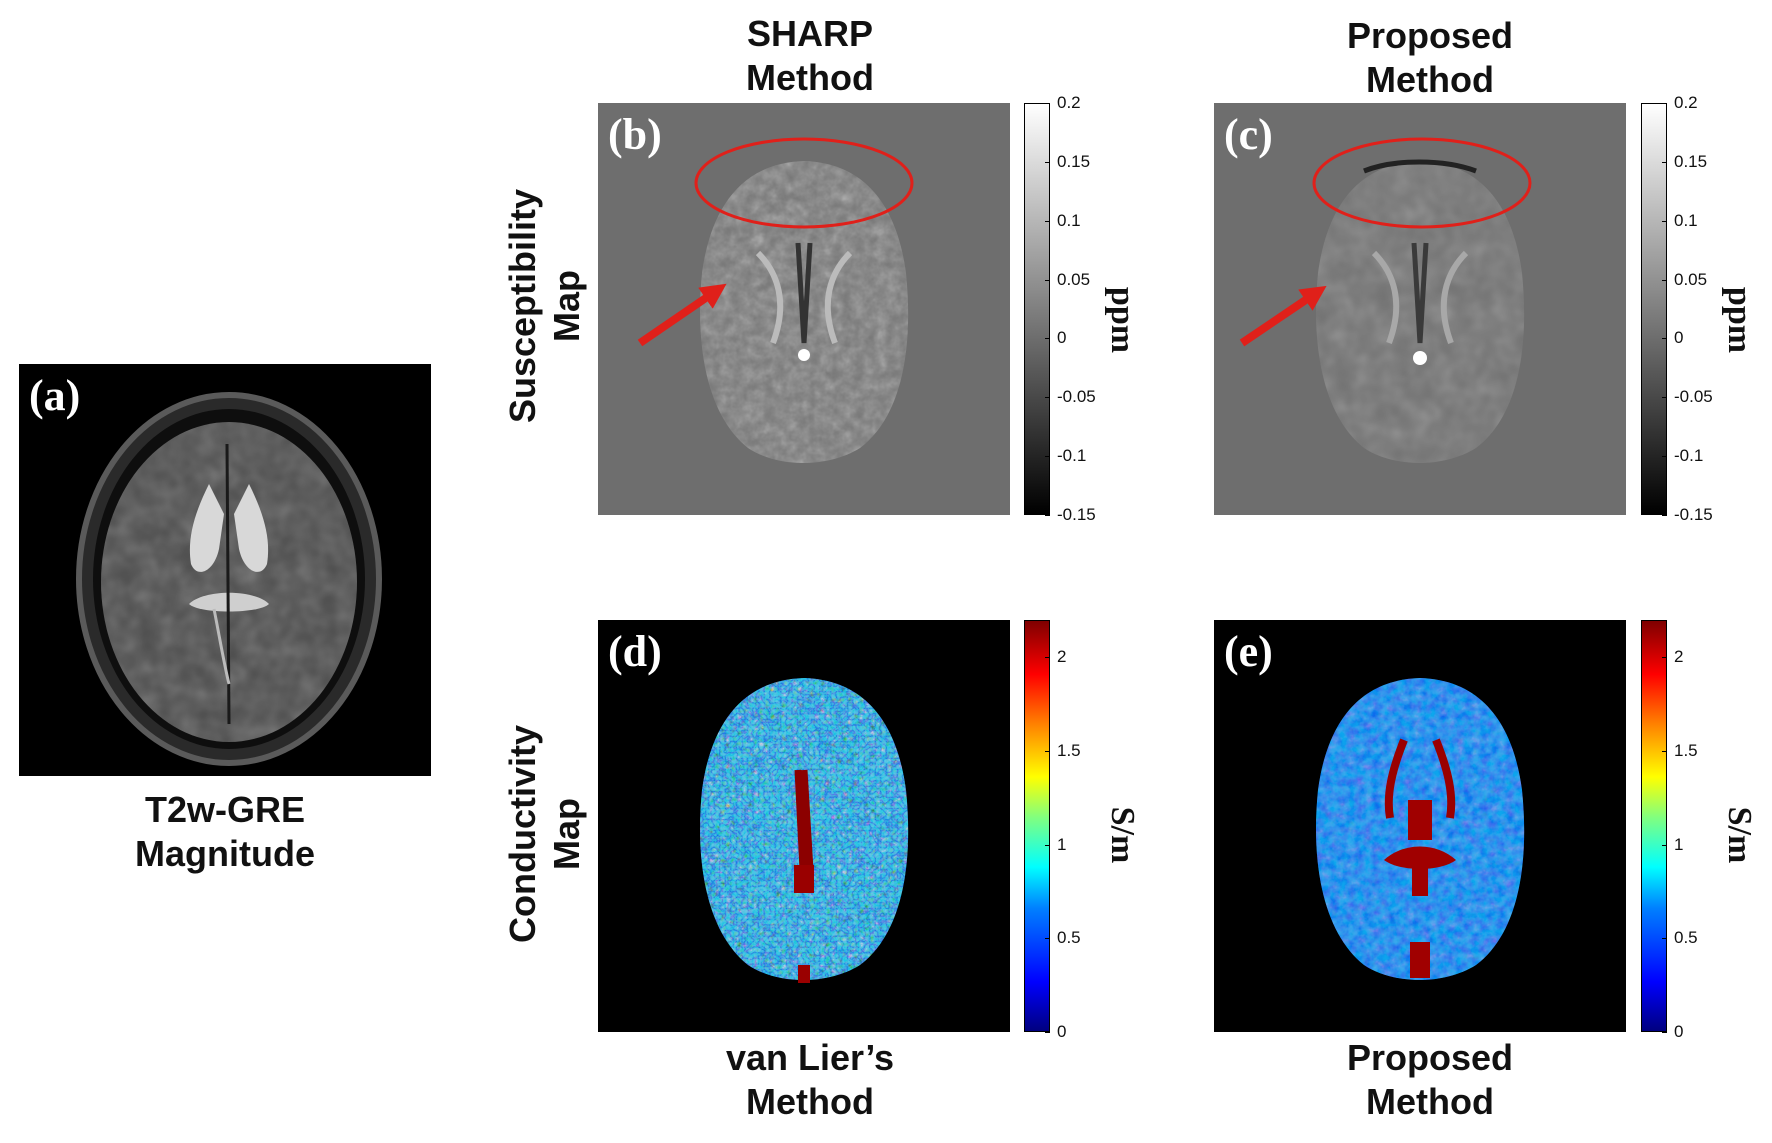 This screenshot has height=1143, width=1772. I want to click on title-proposed-bottom-line2: Method, so click(1430, 1101).